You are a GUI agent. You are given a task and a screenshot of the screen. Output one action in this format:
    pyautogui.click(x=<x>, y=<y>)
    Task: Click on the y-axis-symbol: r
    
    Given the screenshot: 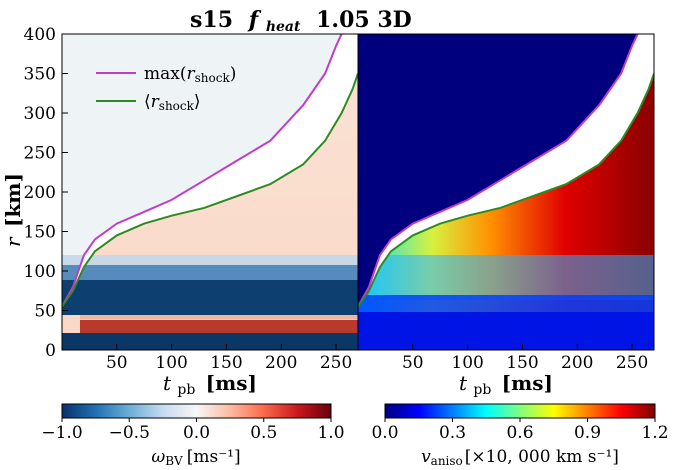 What is the action you would take?
    pyautogui.click(x=13, y=241)
    